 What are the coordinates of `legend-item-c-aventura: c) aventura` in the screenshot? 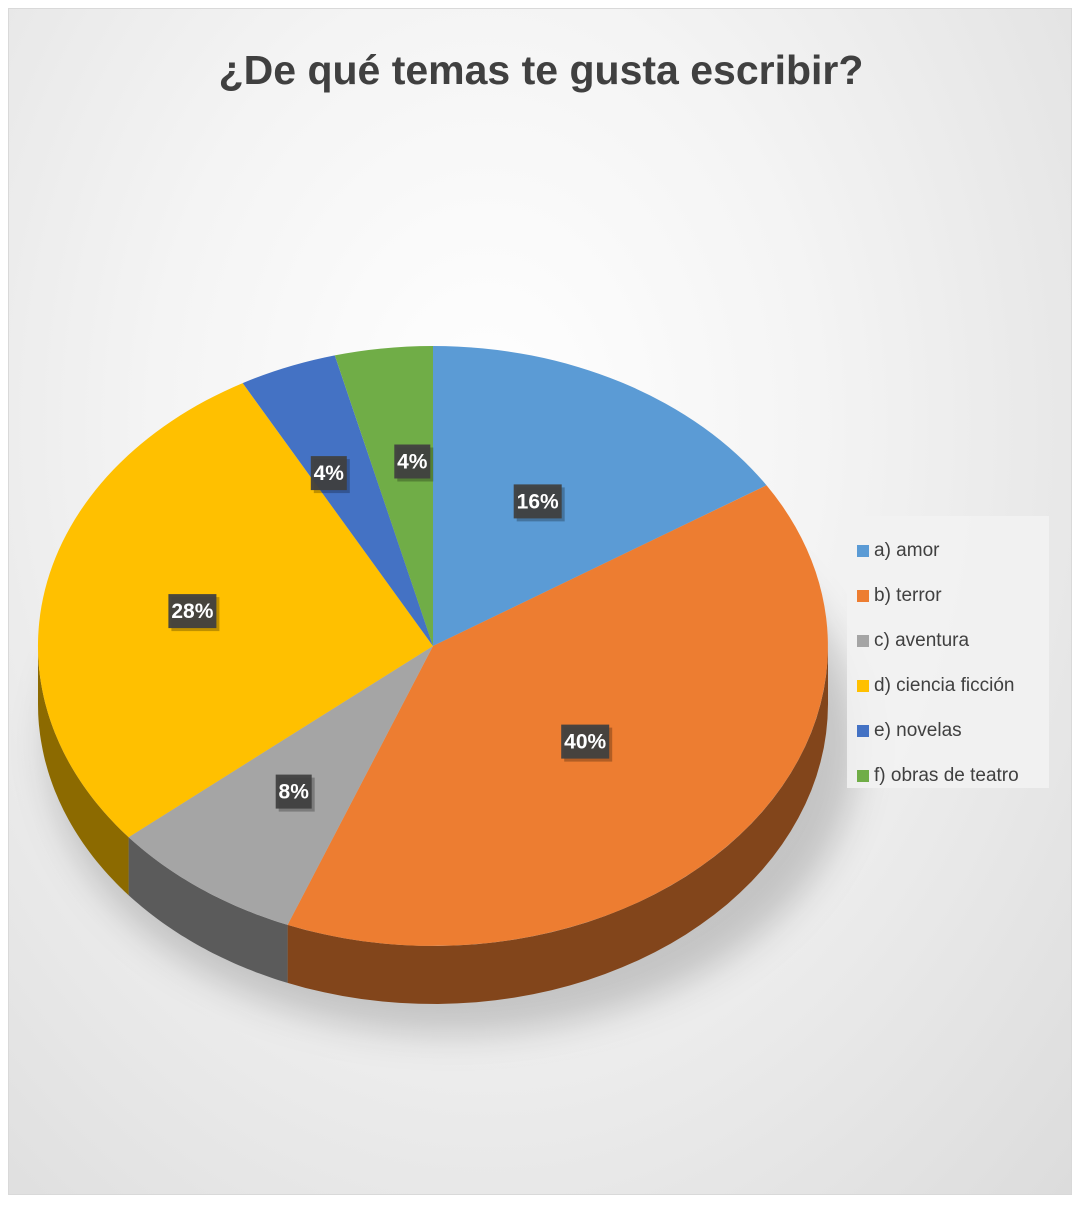 It's located at (953, 640).